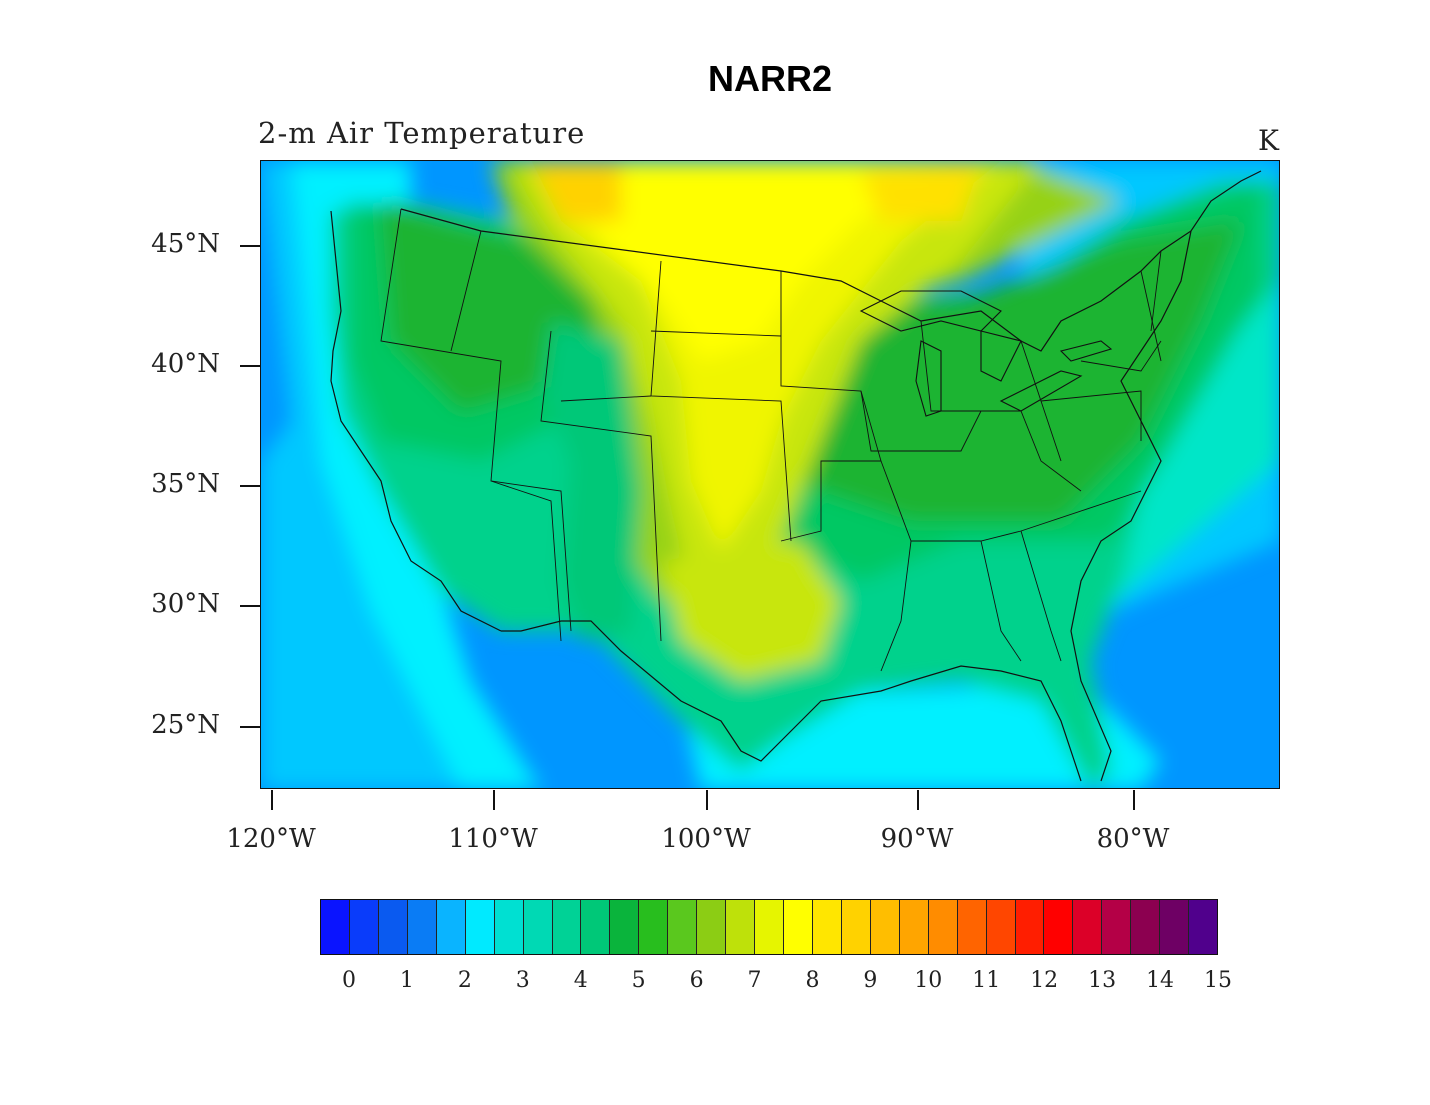 The width and height of the screenshot is (1430, 1105). I want to click on lon-tick-label: 90°W, so click(917, 839).